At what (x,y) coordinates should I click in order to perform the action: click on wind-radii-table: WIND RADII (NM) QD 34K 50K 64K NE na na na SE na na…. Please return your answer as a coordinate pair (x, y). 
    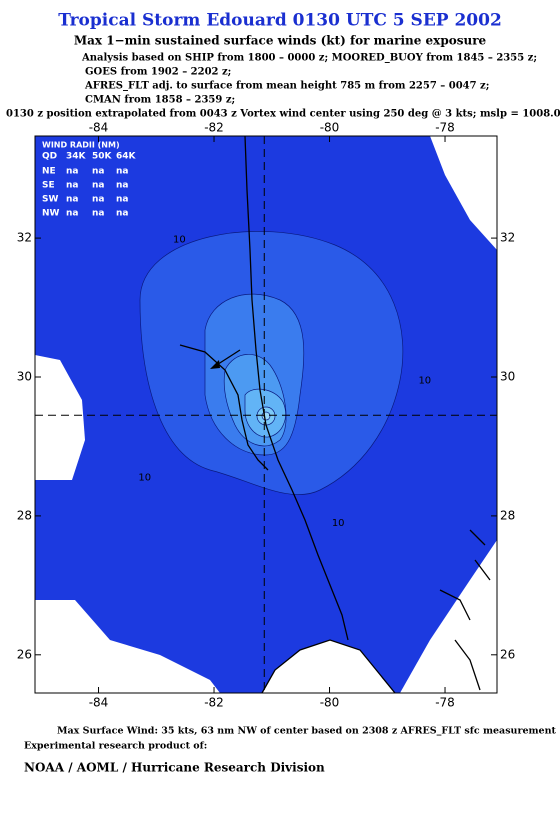
    Looking at the image, I should click on (89, 180).